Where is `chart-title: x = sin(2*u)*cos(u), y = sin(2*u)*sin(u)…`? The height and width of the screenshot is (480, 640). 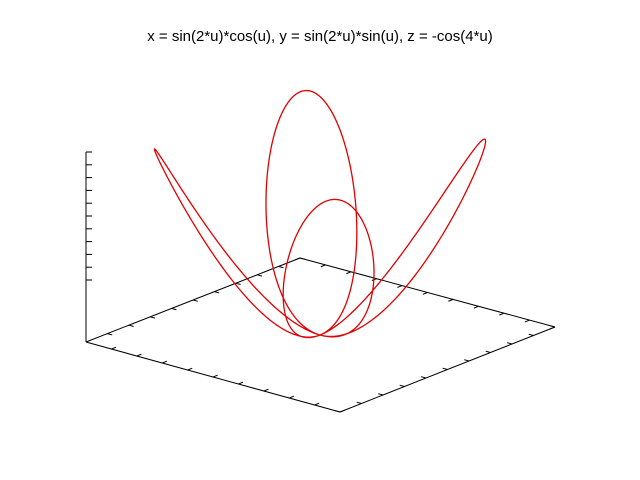 chart-title: x = sin(2*u)*cos(u), y = sin(2*u)*sin(u)… is located at coordinates (320, 36).